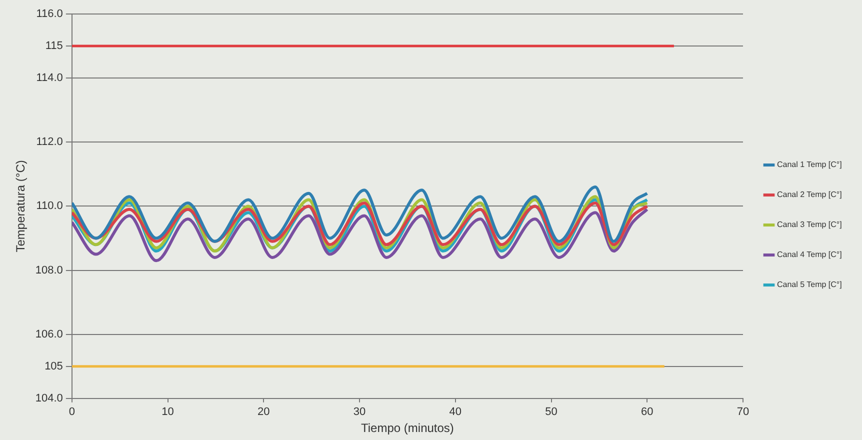  Describe the element at coordinates (359, 412) in the screenshot. I see `x-tick-label: 30` at that location.